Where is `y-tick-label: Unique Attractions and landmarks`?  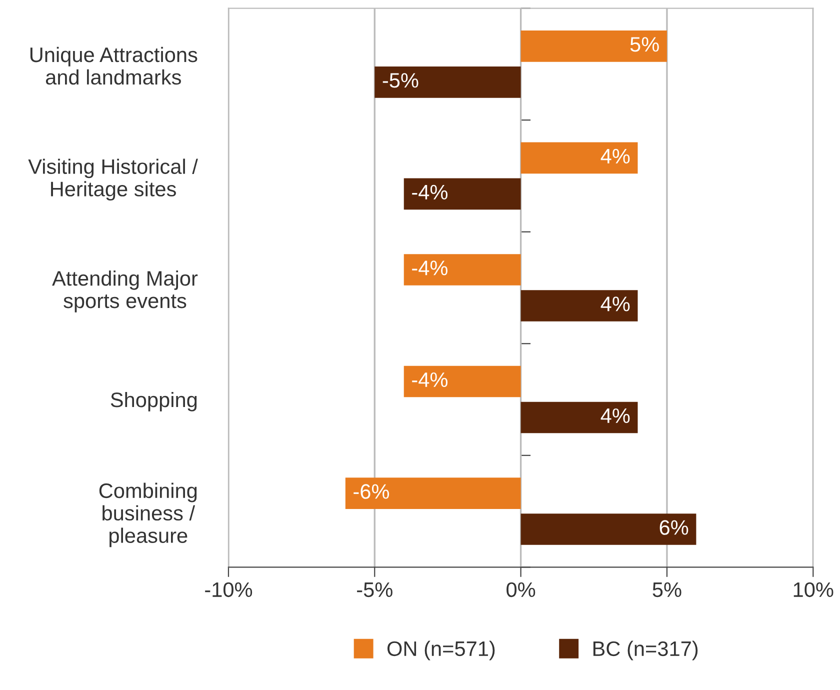 y-tick-label: Unique Attractions and landmarks is located at coordinates (114, 65).